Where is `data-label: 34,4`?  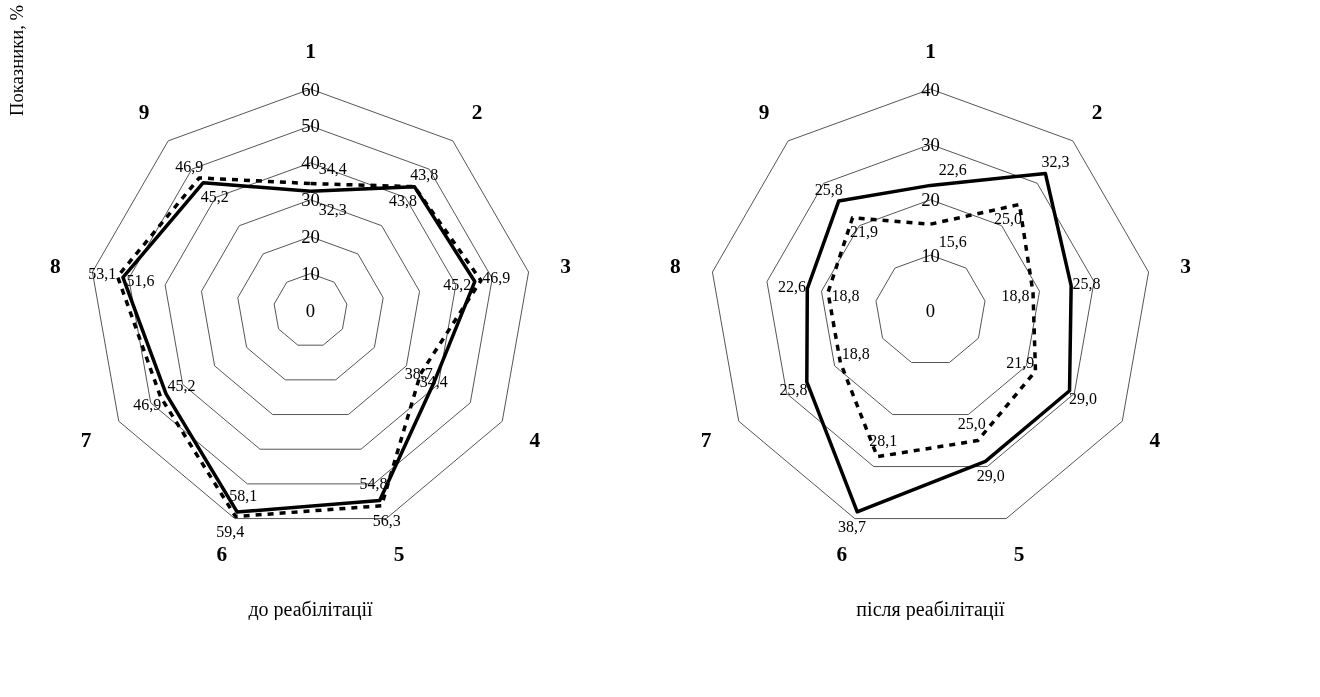 data-label: 34,4 is located at coordinates (332, 168).